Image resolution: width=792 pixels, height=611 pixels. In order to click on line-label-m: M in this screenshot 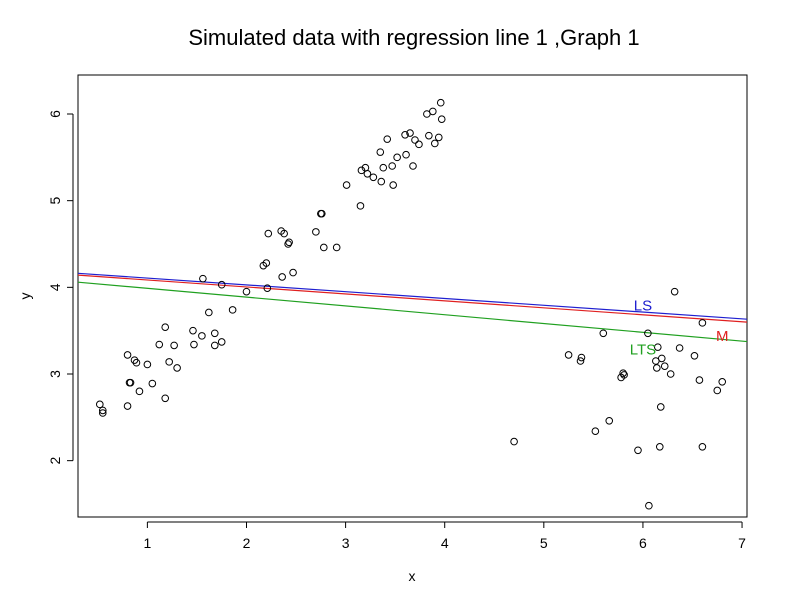, I will do `click(722, 336)`.